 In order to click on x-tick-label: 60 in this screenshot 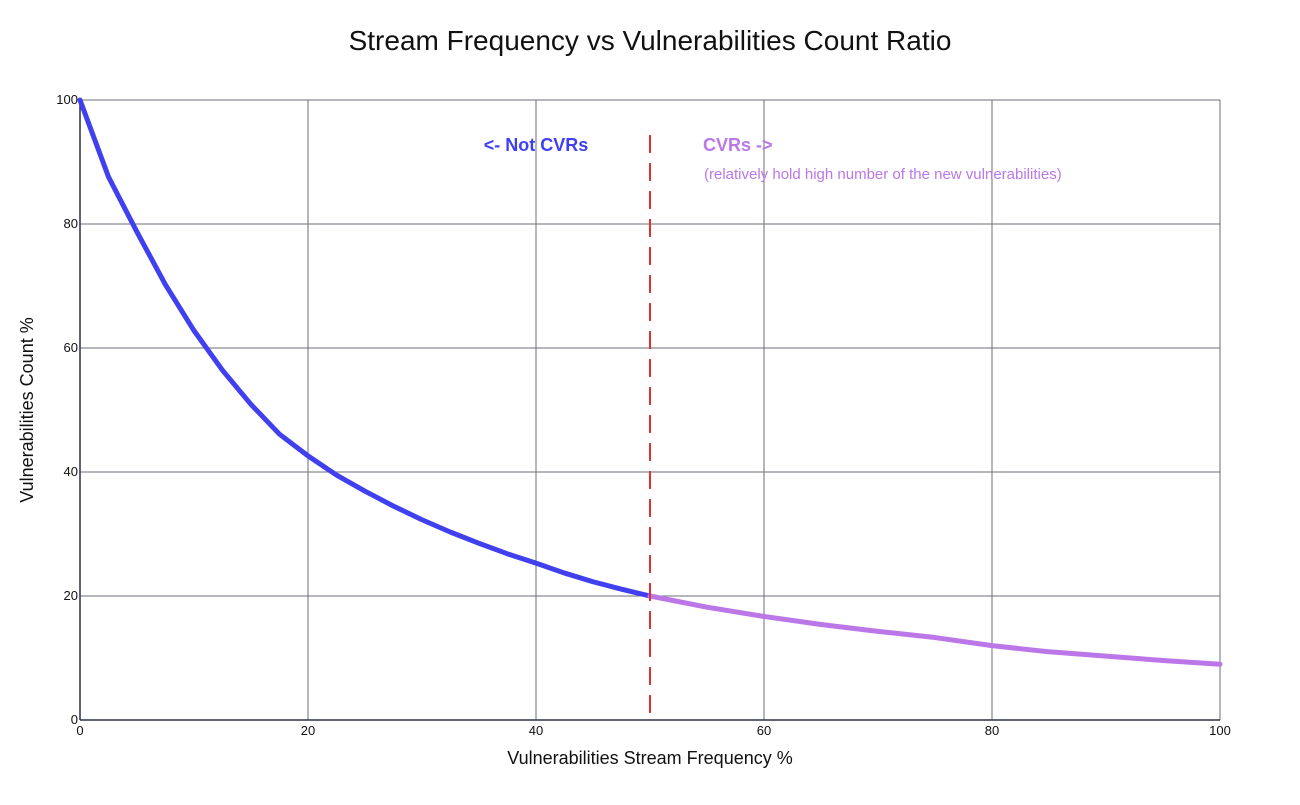, I will do `click(764, 730)`.